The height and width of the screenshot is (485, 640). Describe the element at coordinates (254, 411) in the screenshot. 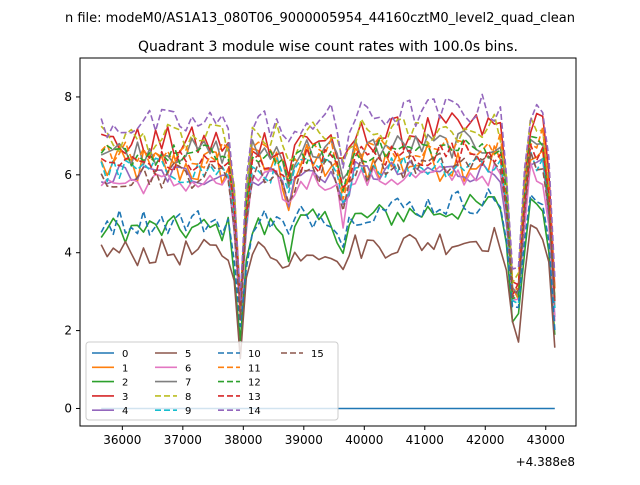

I see `legend-label: 14` at that location.